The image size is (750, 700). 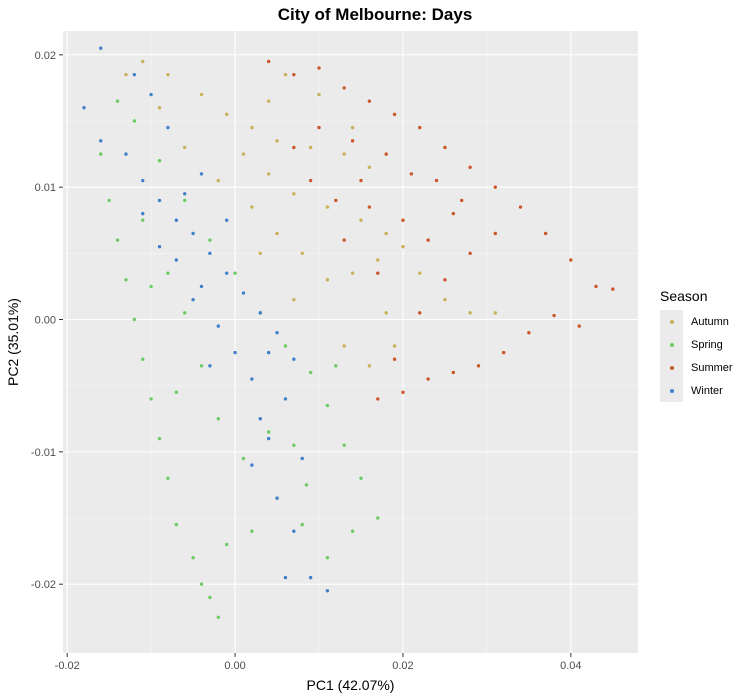 What do you see at coordinates (710, 321) in the screenshot?
I see `legend-label-autumn: Autumn` at bounding box center [710, 321].